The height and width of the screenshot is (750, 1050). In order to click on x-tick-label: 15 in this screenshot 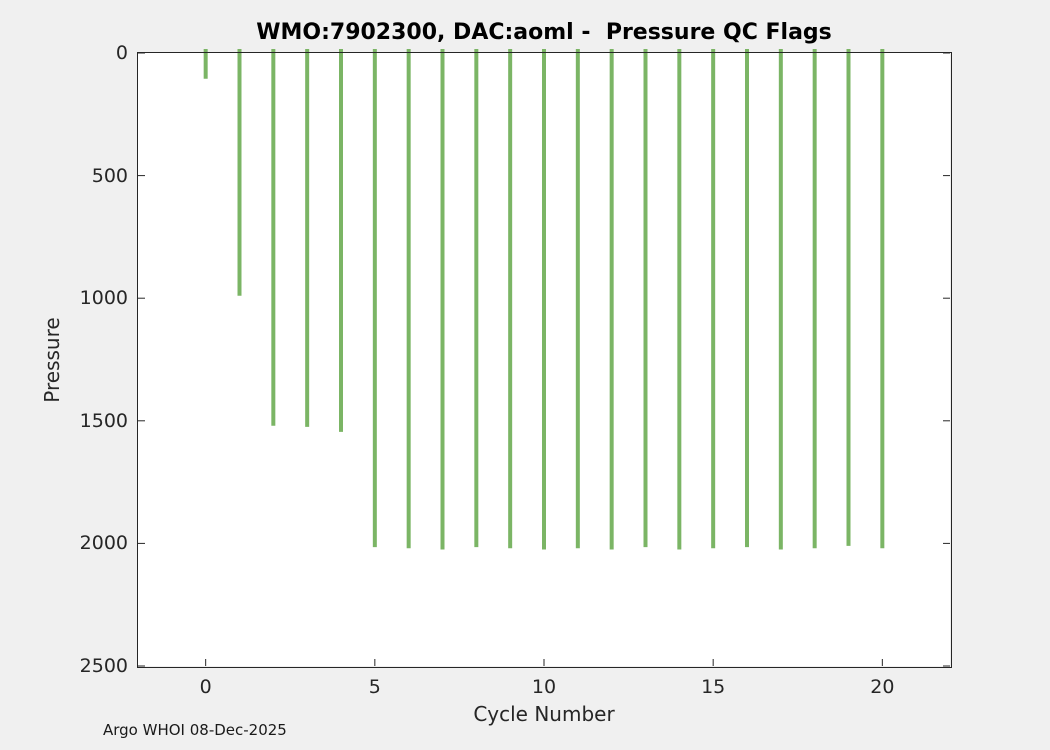, I will do `click(713, 687)`.